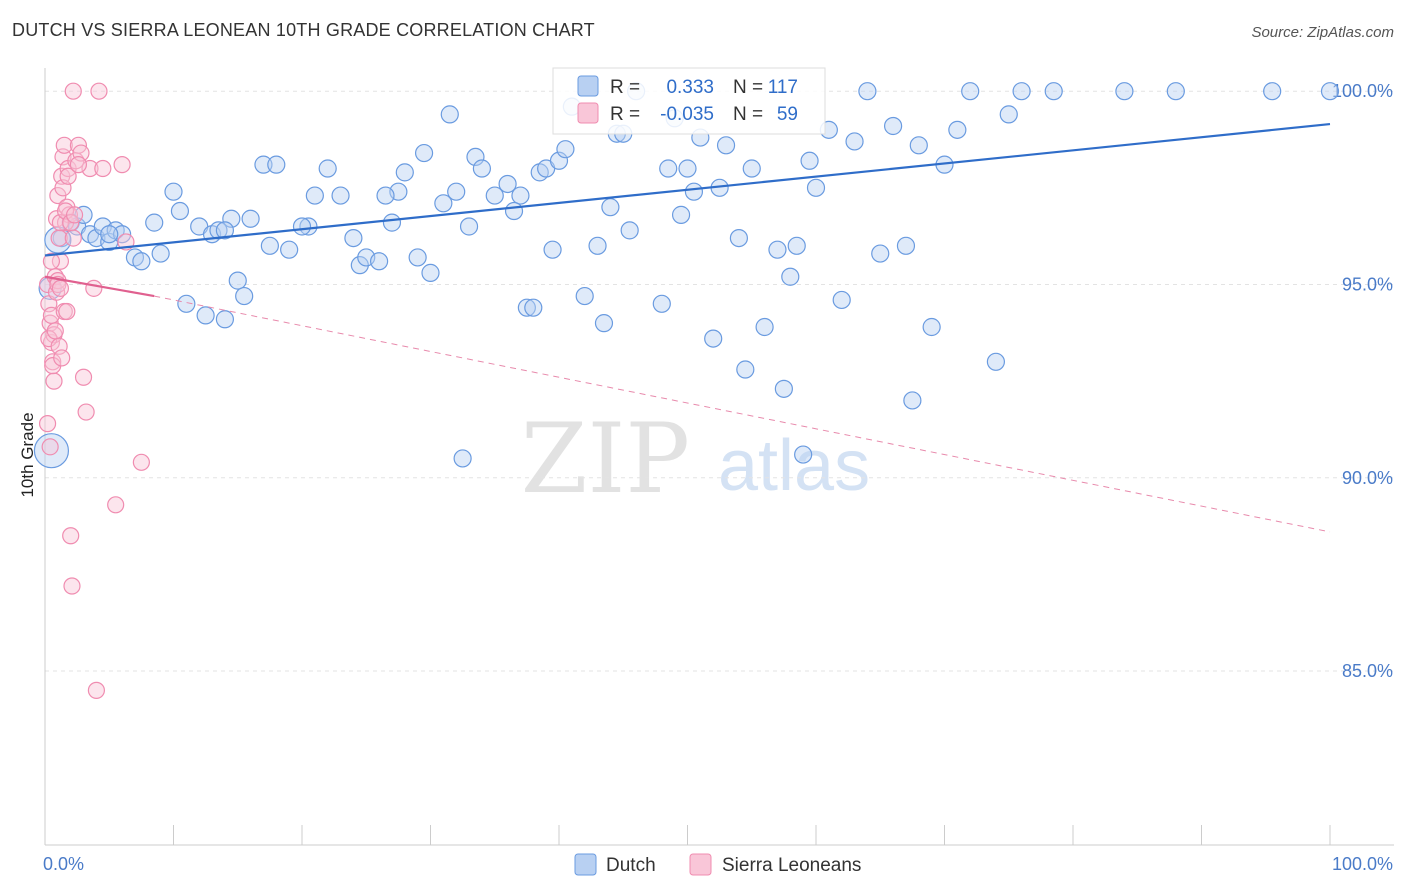  I want to click on watermark-atlas: atlas, so click(794, 466).